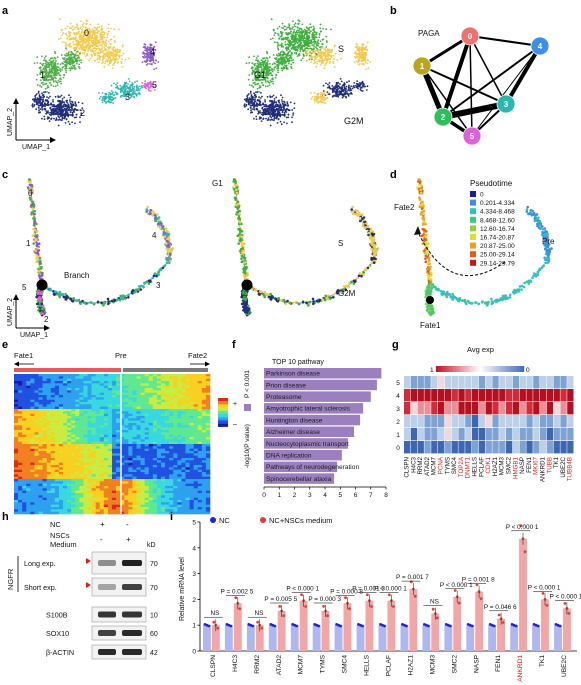  I want to click on pathway-xtick: 4, so click(325, 495).